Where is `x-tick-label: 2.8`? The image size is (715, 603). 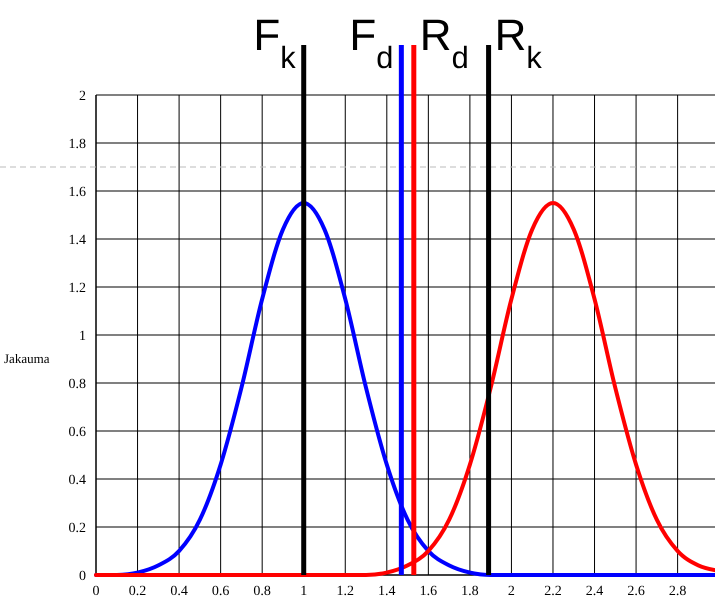
x-tick-label: 2.8 is located at coordinates (677, 591).